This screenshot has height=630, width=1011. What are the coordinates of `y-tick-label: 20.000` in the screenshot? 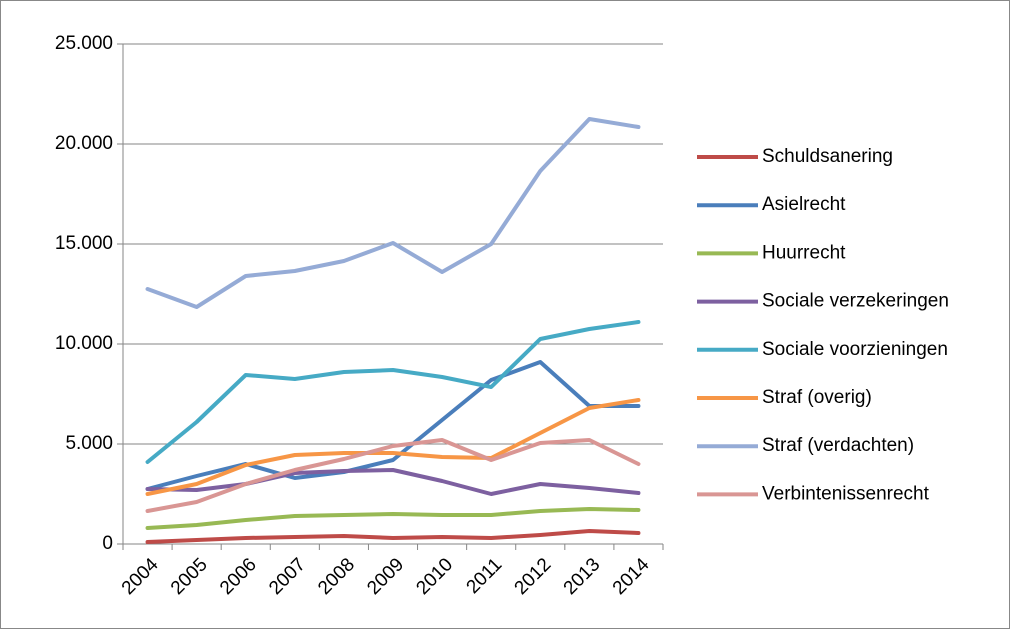 It's located at (84, 143).